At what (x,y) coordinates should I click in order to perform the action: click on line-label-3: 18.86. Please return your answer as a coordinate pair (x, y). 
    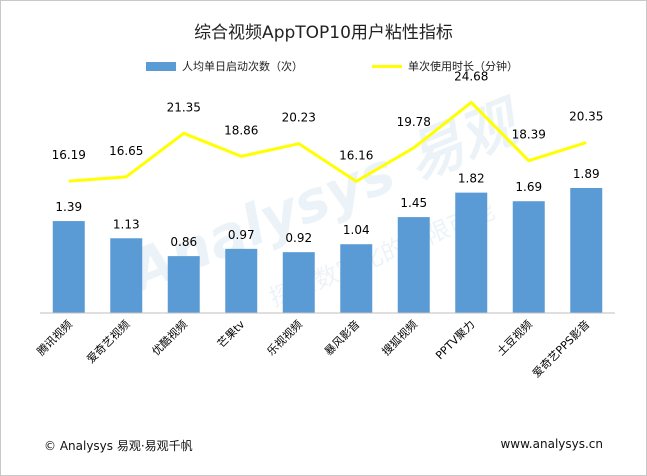
    Looking at the image, I should click on (241, 130).